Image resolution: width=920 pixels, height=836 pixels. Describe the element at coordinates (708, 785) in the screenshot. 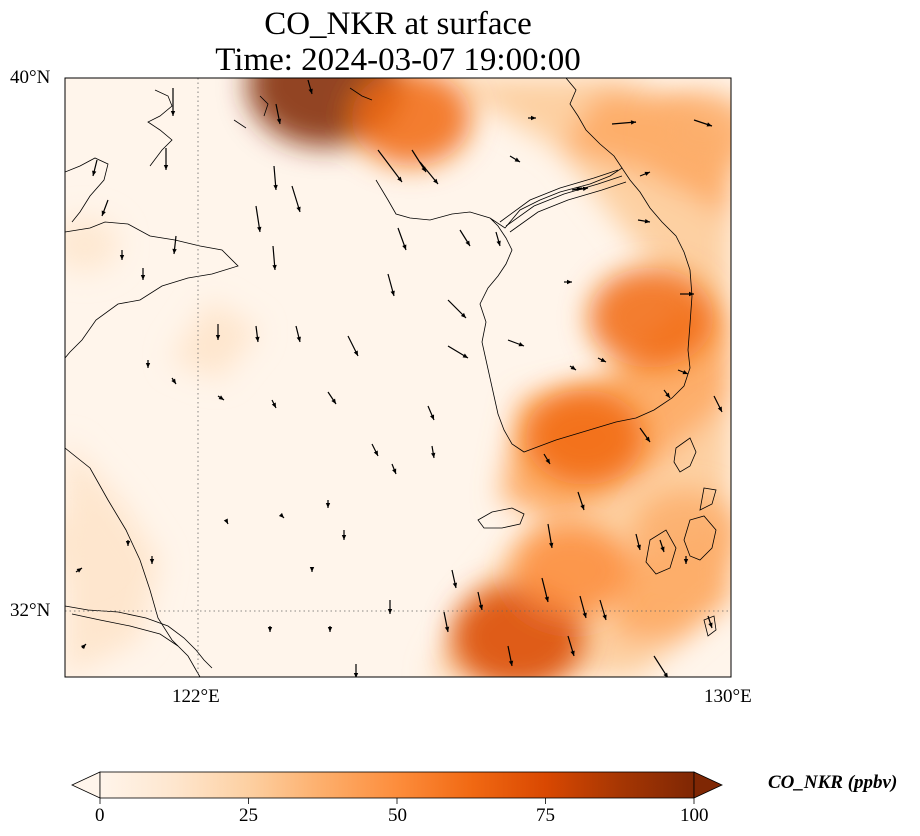

I see `colorbar-extend-max` at that location.